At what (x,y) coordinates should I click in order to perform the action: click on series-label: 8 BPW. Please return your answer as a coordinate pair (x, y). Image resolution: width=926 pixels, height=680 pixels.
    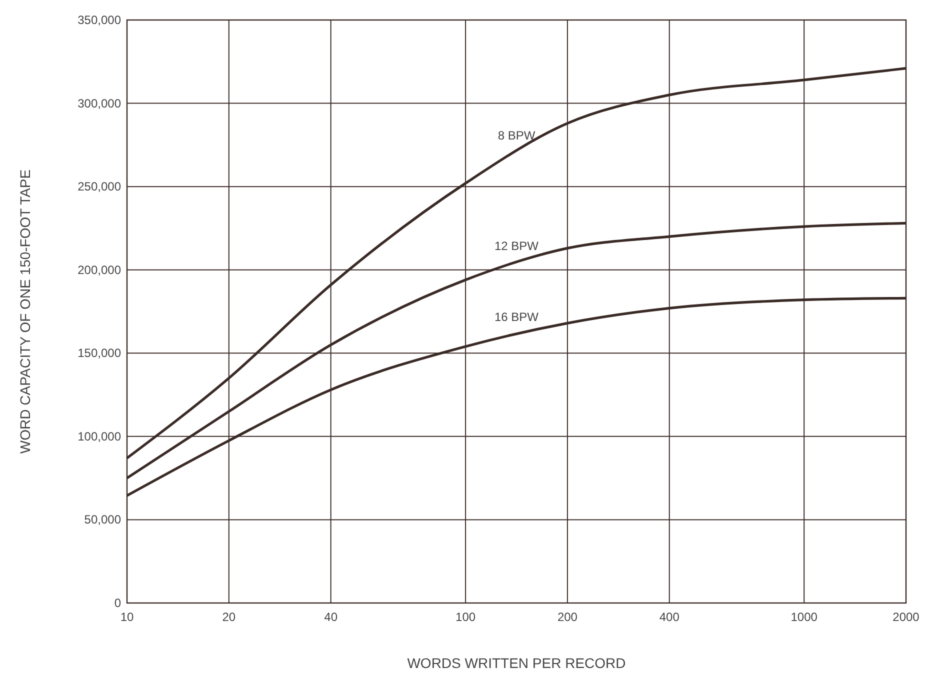
    Looking at the image, I should click on (517, 135).